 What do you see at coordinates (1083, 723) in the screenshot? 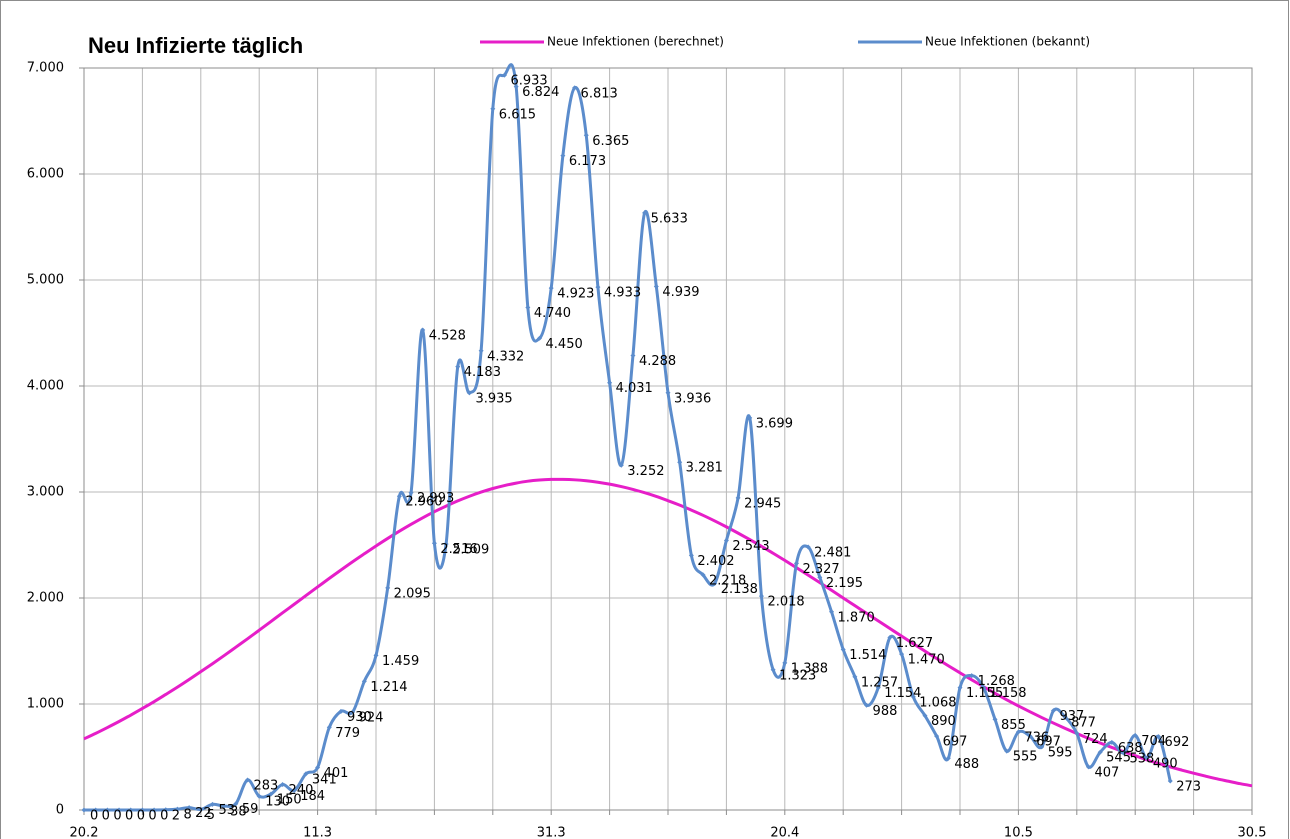
I see `data-label: 877` at bounding box center [1083, 723].